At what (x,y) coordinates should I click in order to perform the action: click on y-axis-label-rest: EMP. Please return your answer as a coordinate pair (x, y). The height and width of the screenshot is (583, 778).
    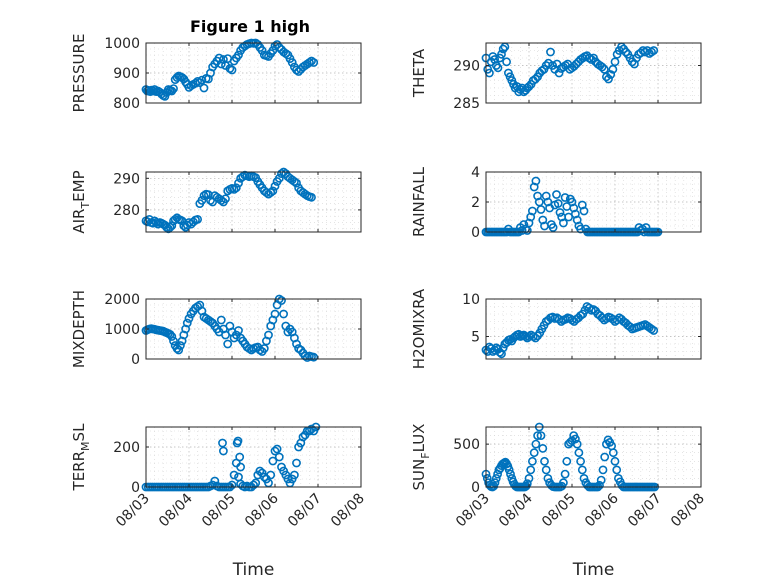
    Looking at the image, I should click on (79, 185).